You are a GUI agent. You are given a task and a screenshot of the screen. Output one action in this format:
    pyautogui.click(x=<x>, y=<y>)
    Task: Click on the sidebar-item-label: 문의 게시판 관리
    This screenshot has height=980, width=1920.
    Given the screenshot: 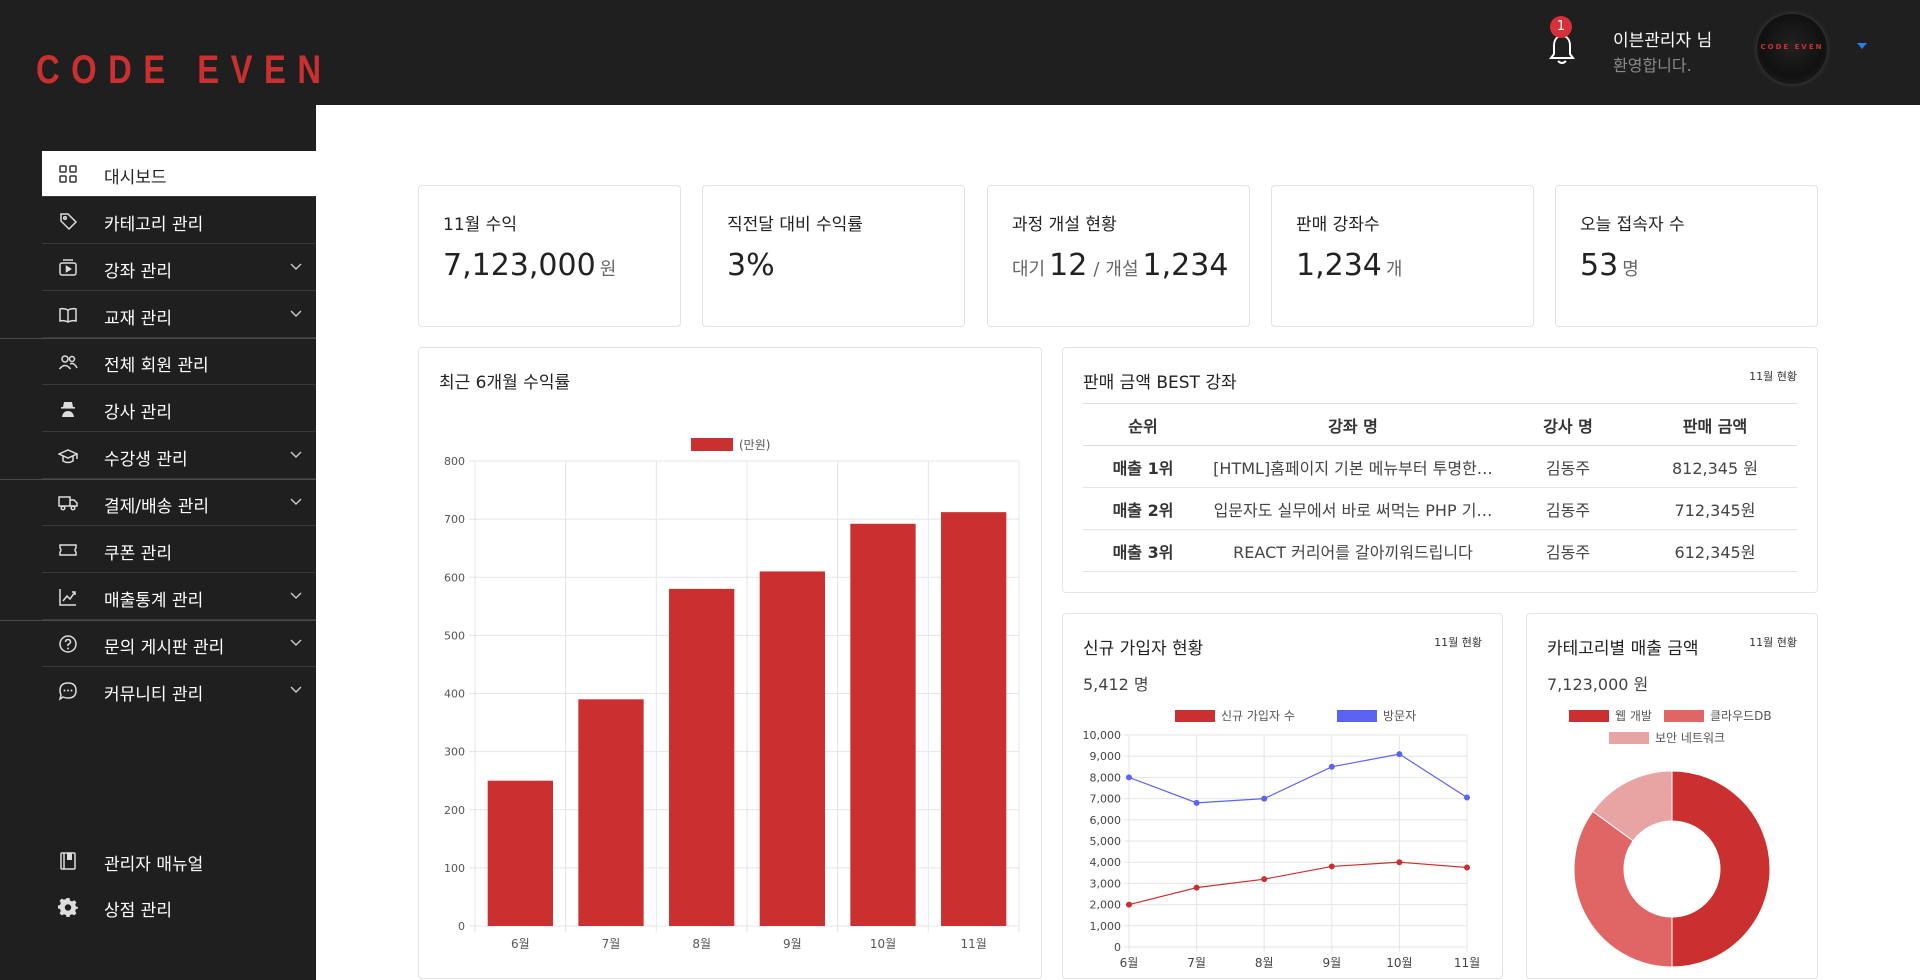 What is the action you would take?
    pyautogui.click(x=164, y=648)
    